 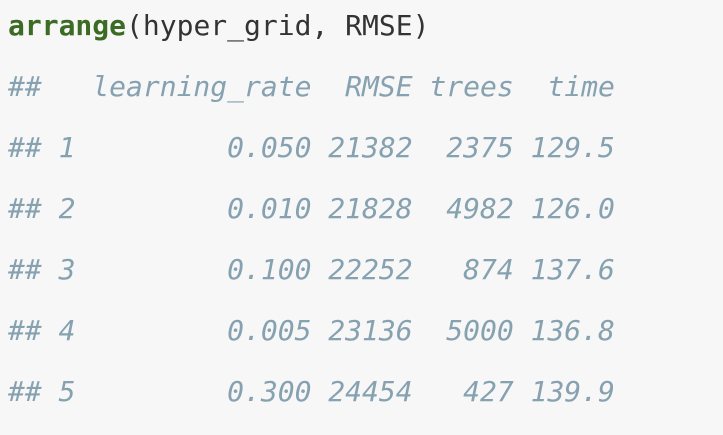 I want to click on code-line: arrange(hyper_grid, RMSE), so click(x=365, y=28).